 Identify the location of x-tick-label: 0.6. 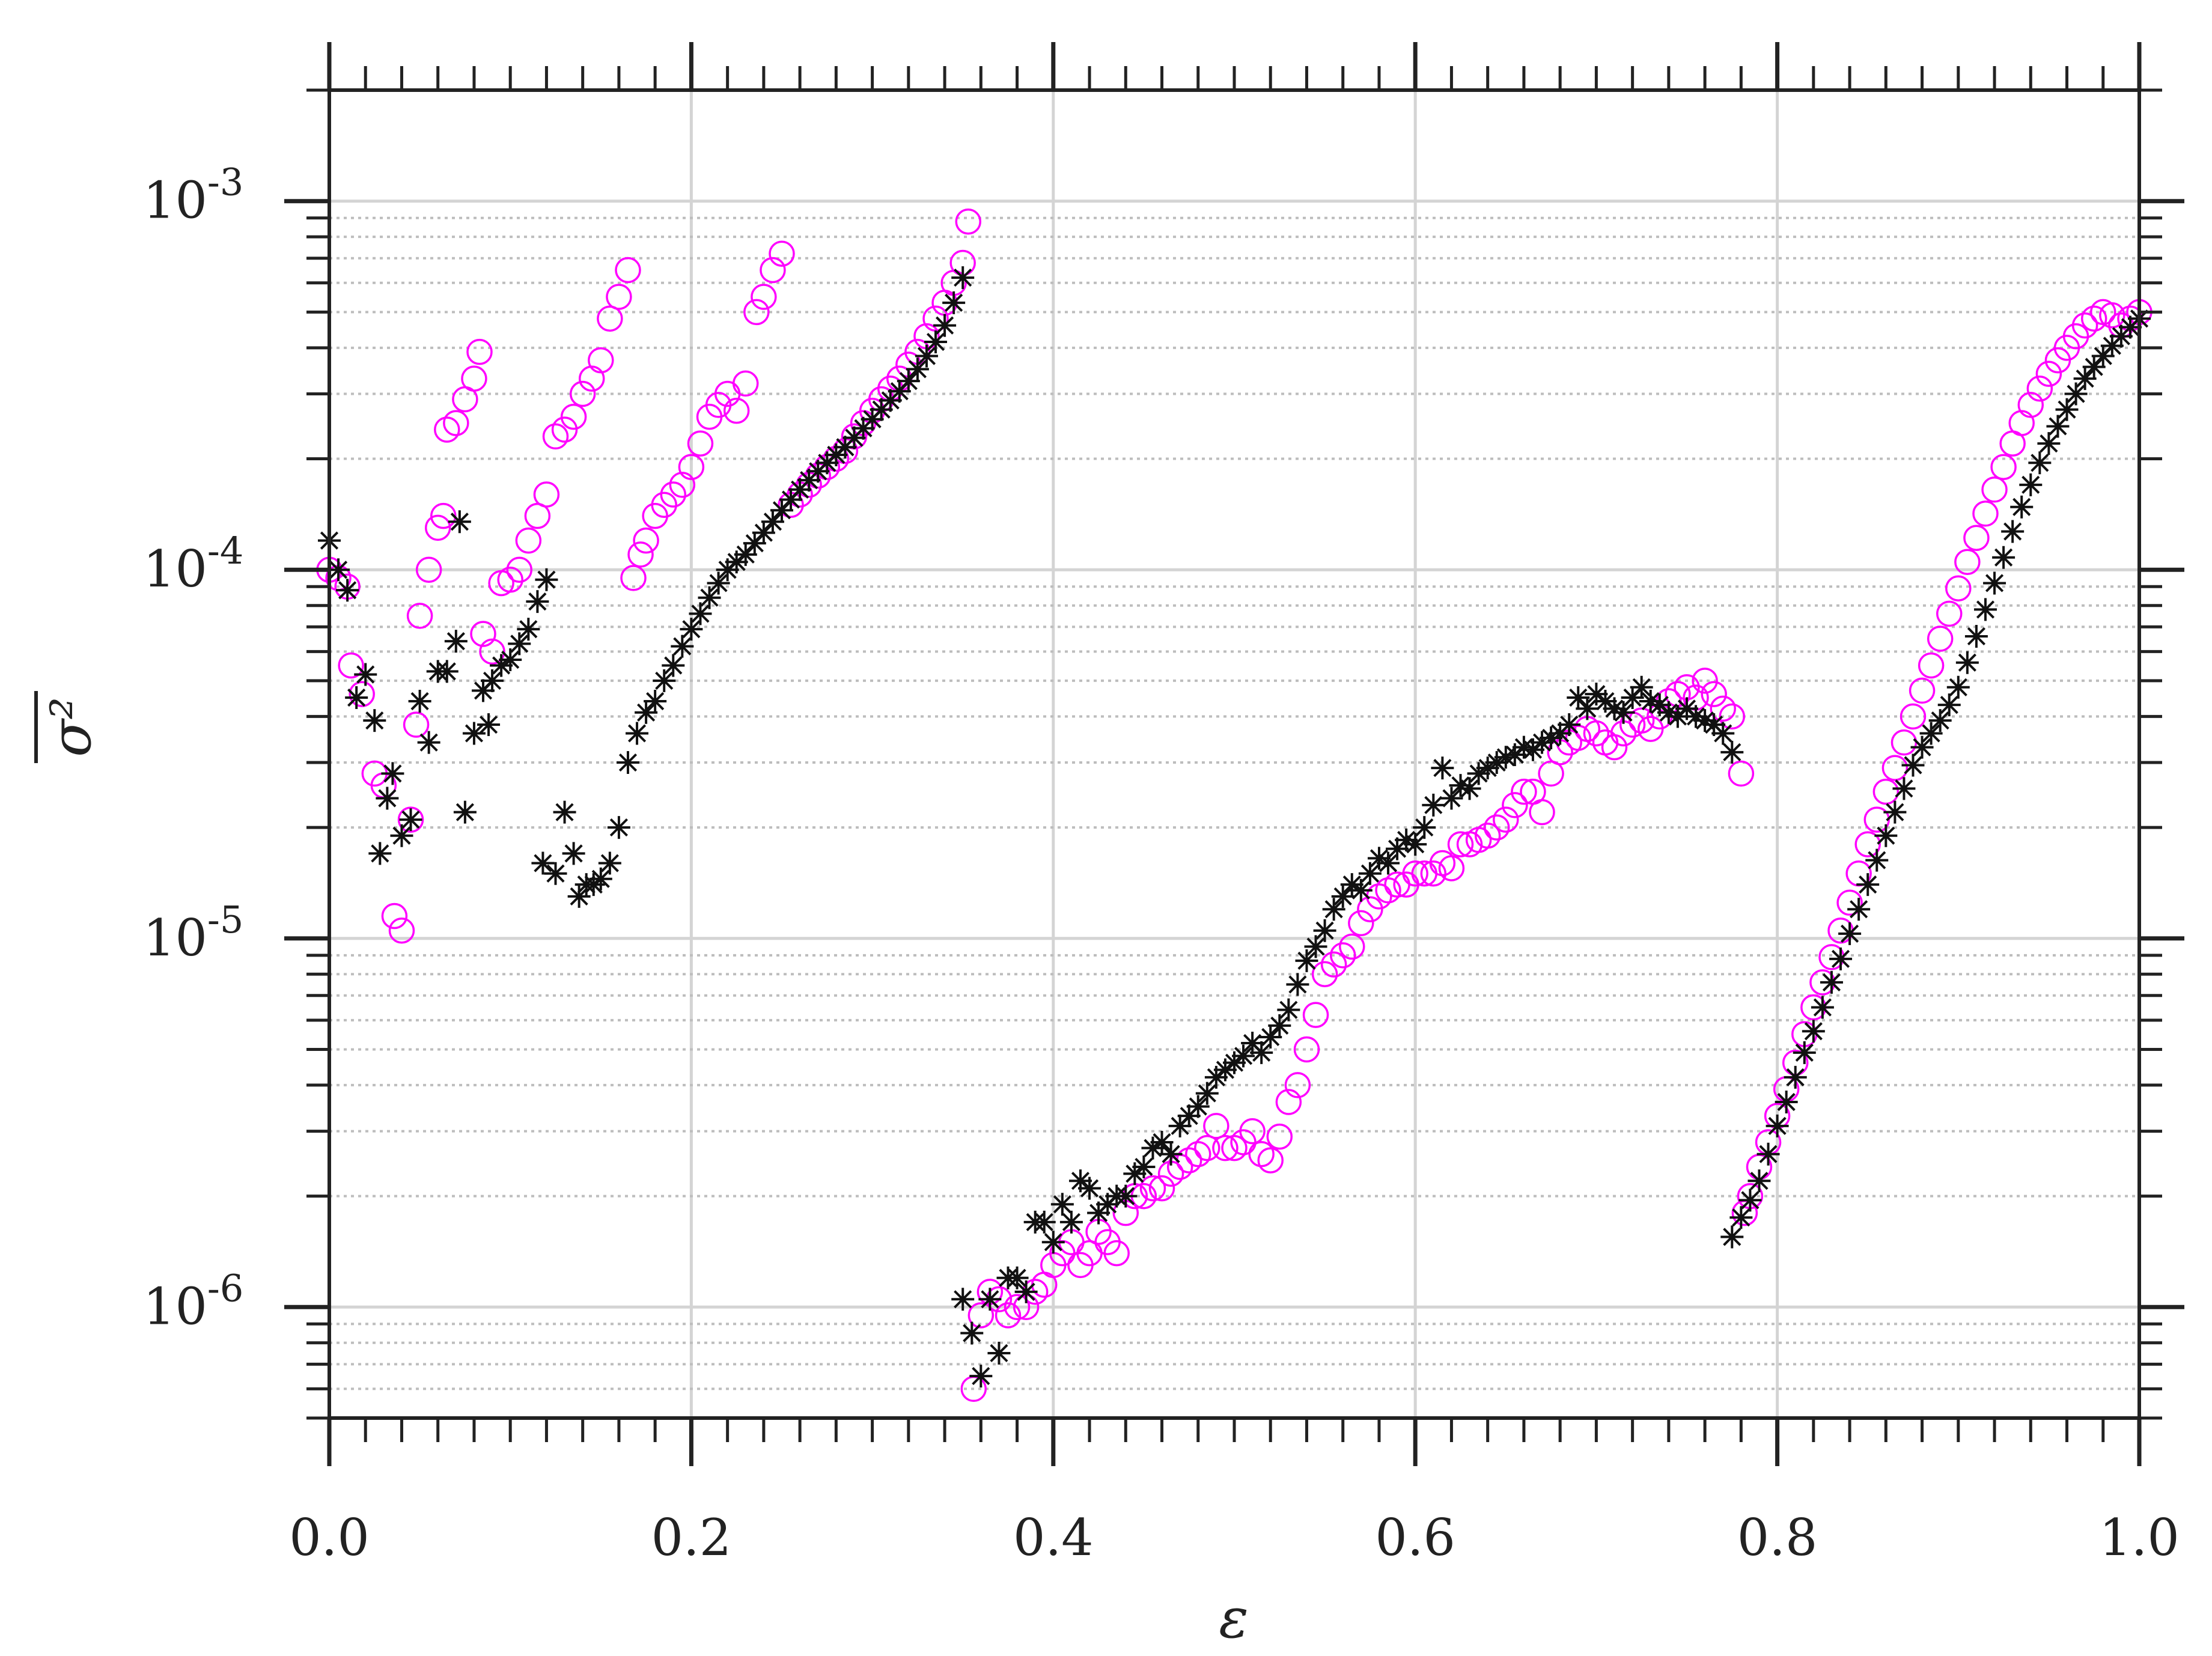
(1415, 1538).